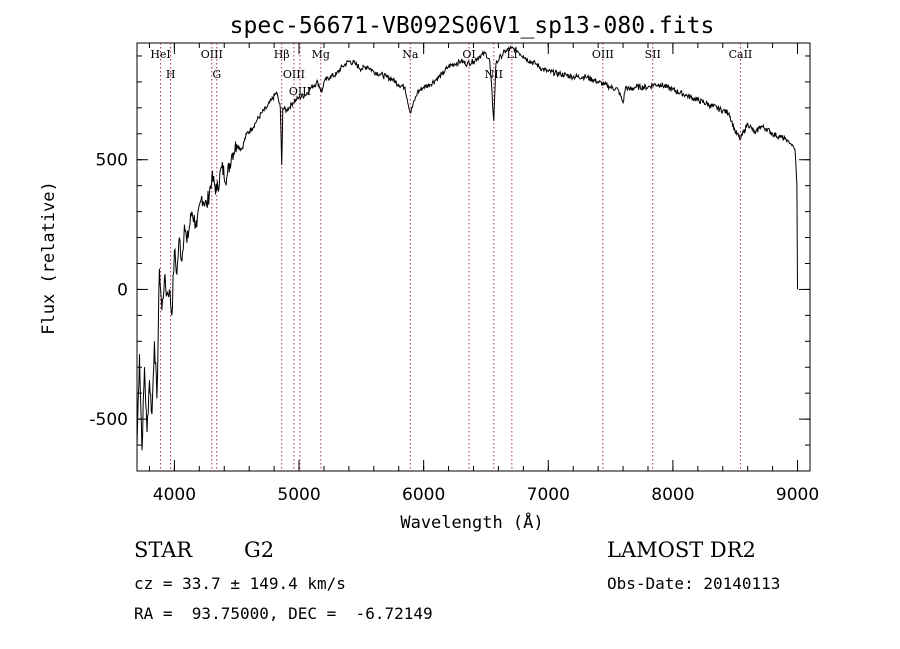 The height and width of the screenshot is (649, 900). Describe the element at coordinates (694, 583) in the screenshot. I see `obs-date-text: Obs-Date: 20140113` at that location.